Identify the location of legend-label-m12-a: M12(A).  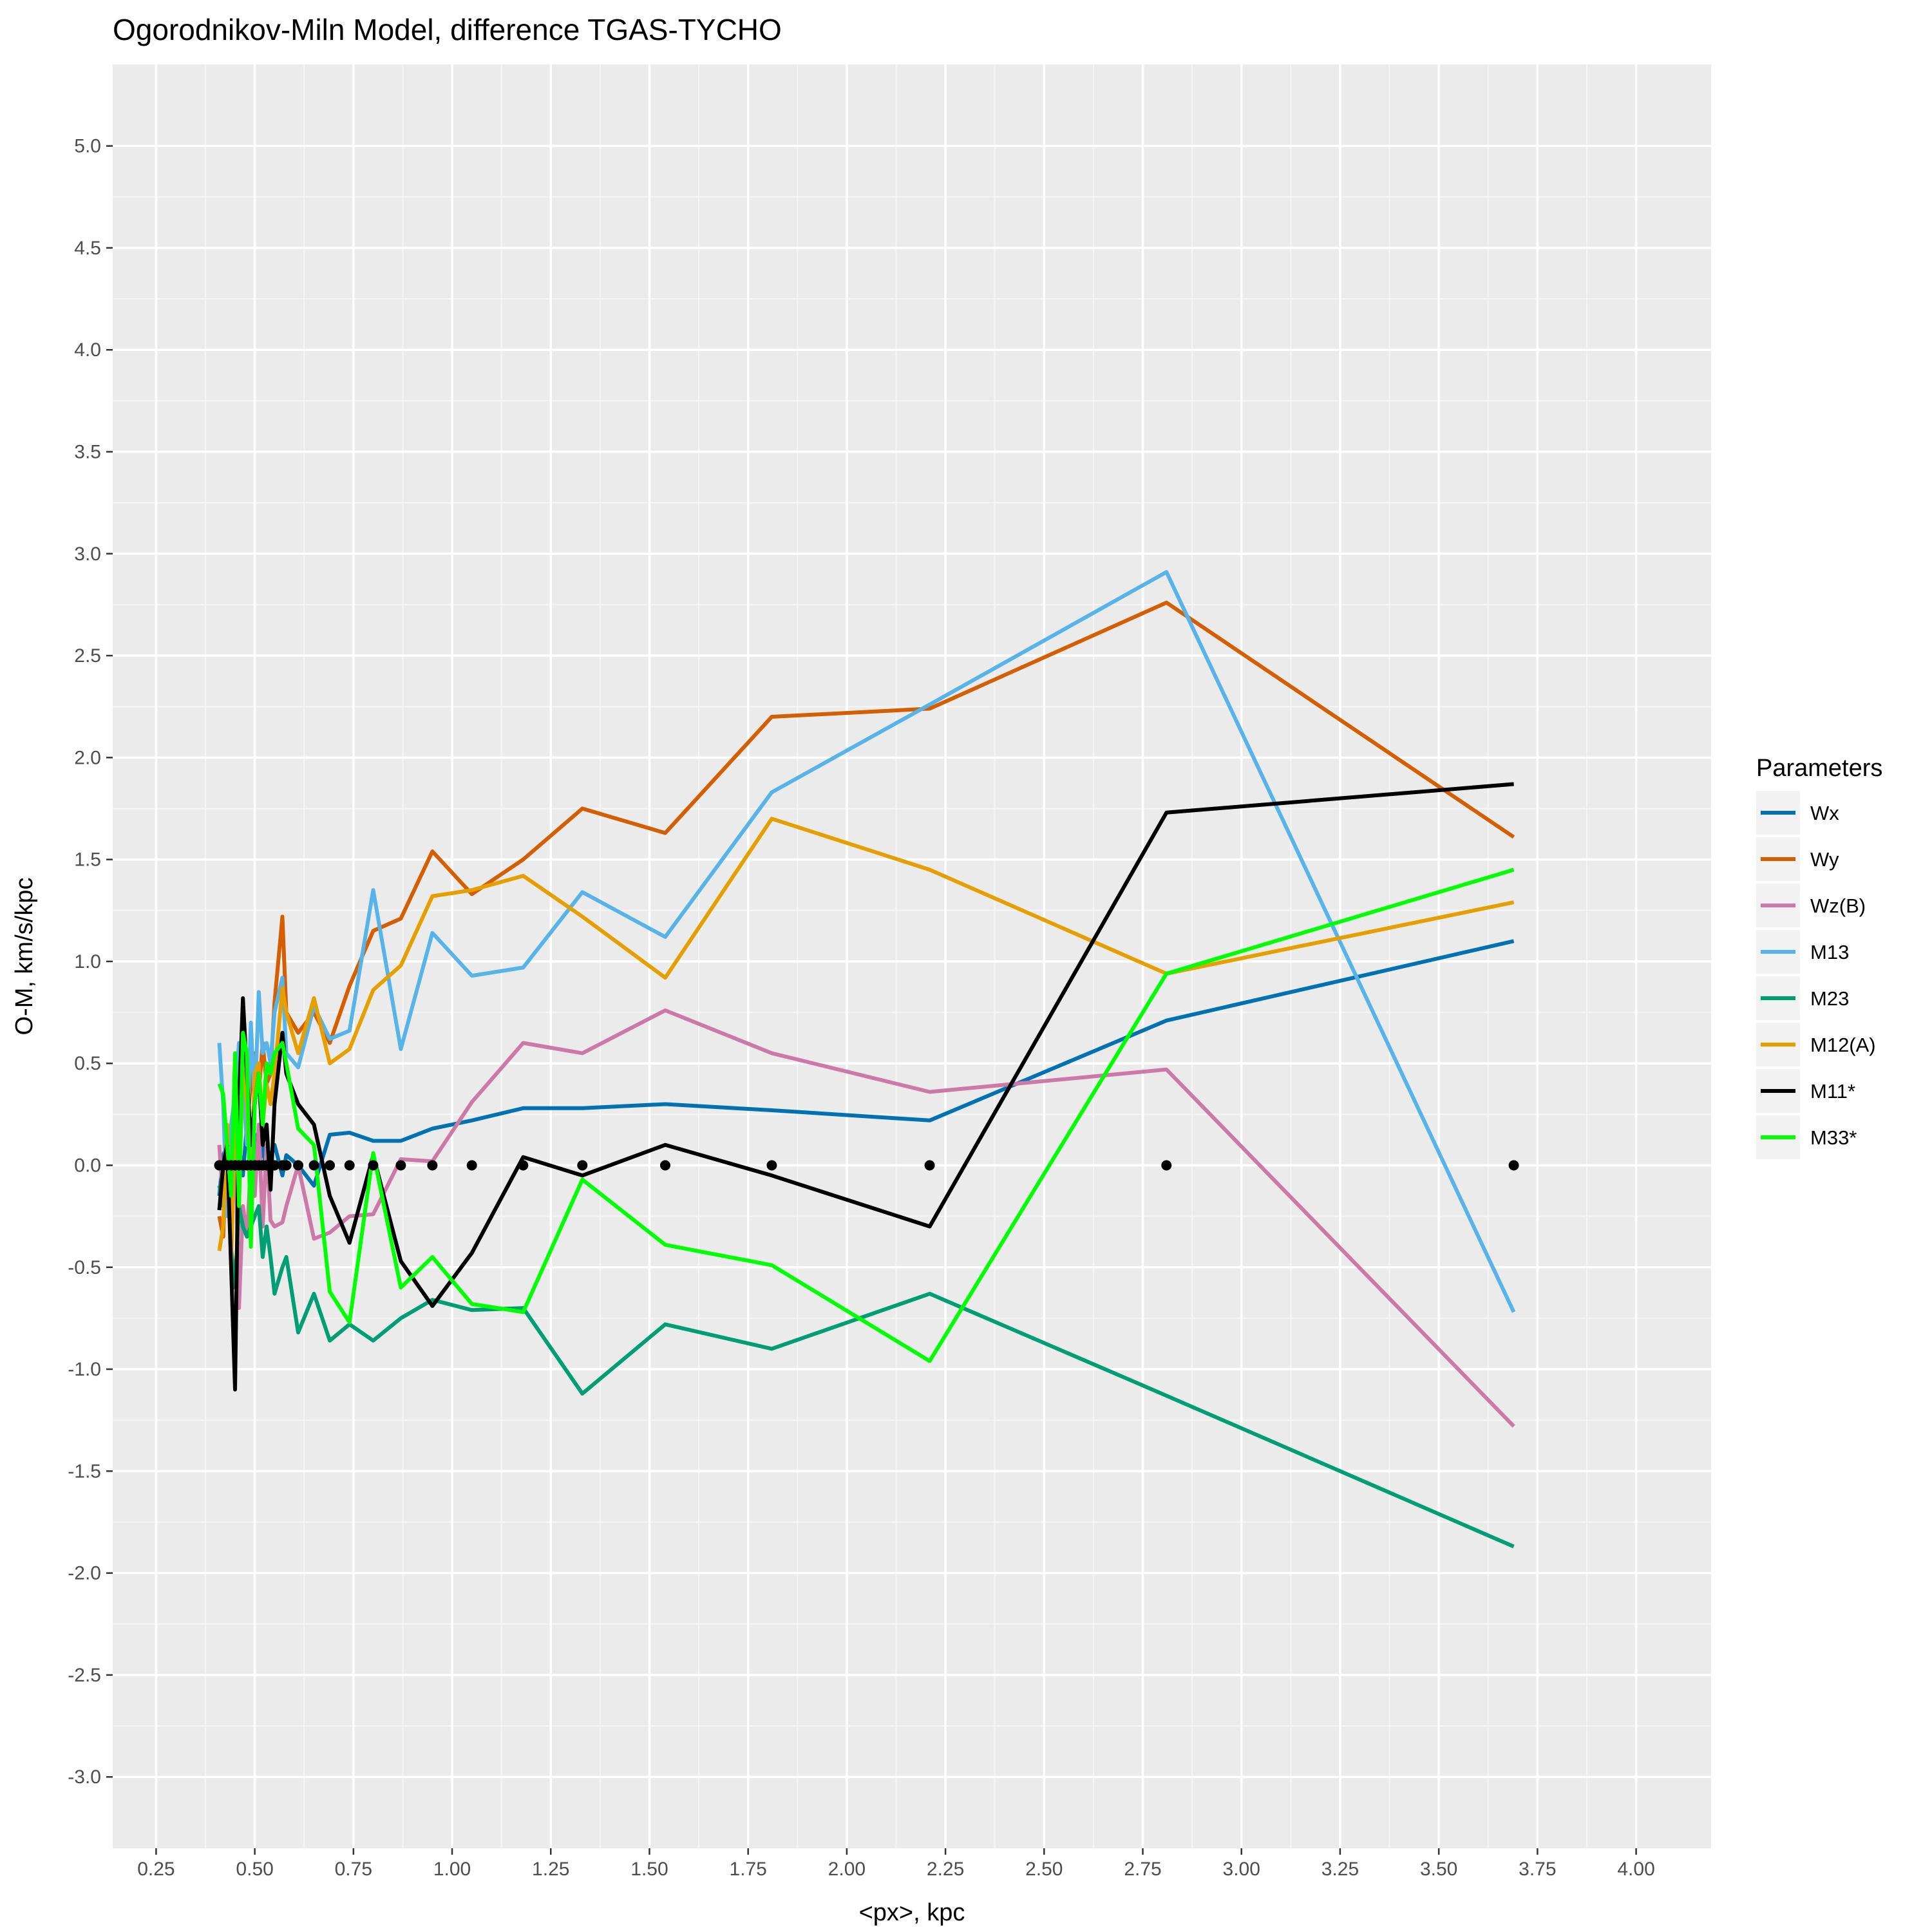
(1843, 1045).